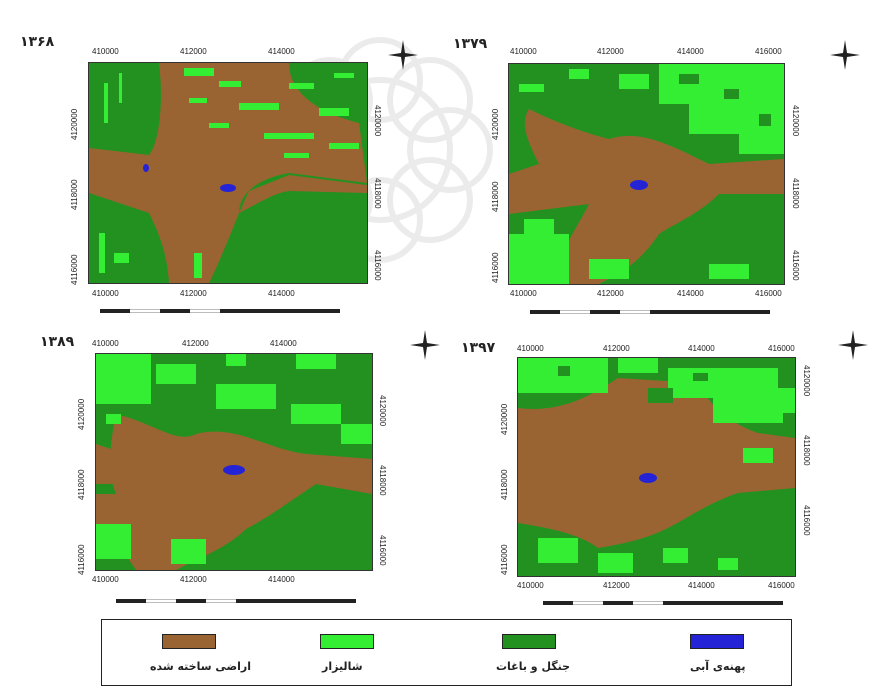 The width and height of the screenshot is (873, 689). Describe the element at coordinates (560, 652) in the screenshot. I see `legend-item-forest: جنگل و باغات` at that location.